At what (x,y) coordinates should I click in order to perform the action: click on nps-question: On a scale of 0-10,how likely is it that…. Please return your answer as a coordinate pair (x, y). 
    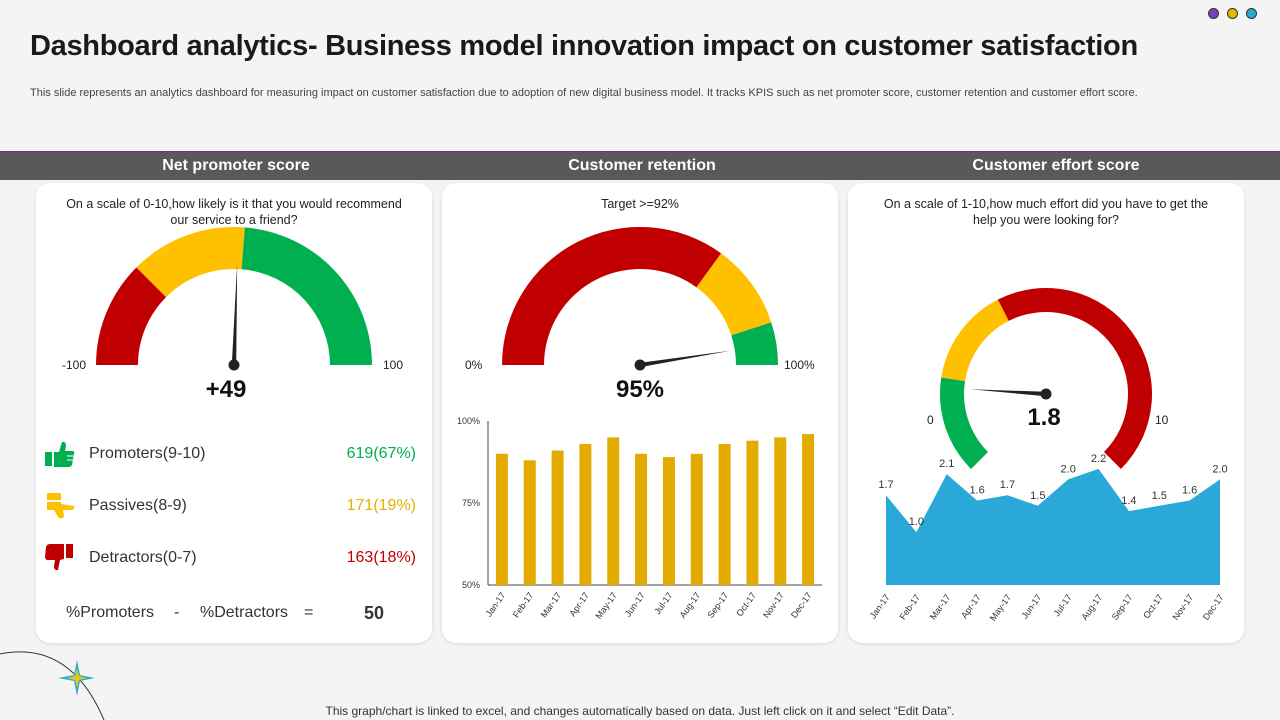
    Looking at the image, I should click on (234, 212).